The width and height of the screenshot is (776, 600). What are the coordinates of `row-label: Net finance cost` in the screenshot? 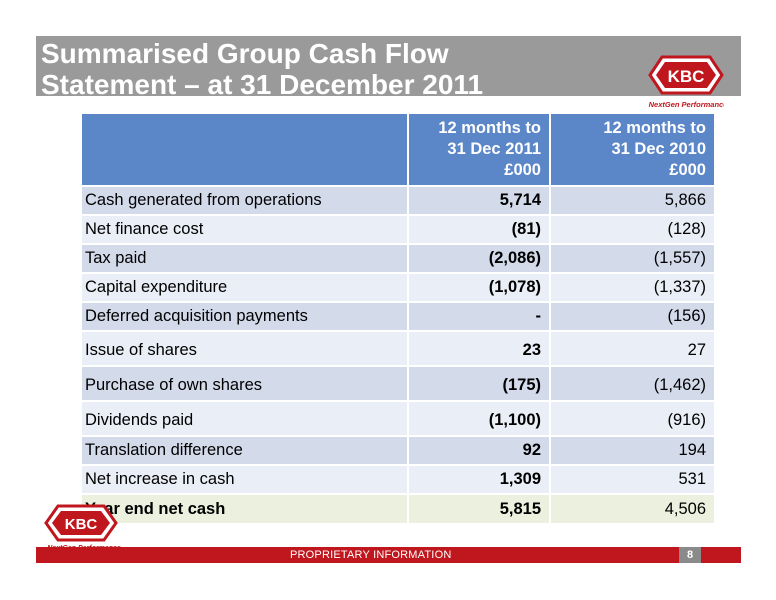 It's located at (245, 229).